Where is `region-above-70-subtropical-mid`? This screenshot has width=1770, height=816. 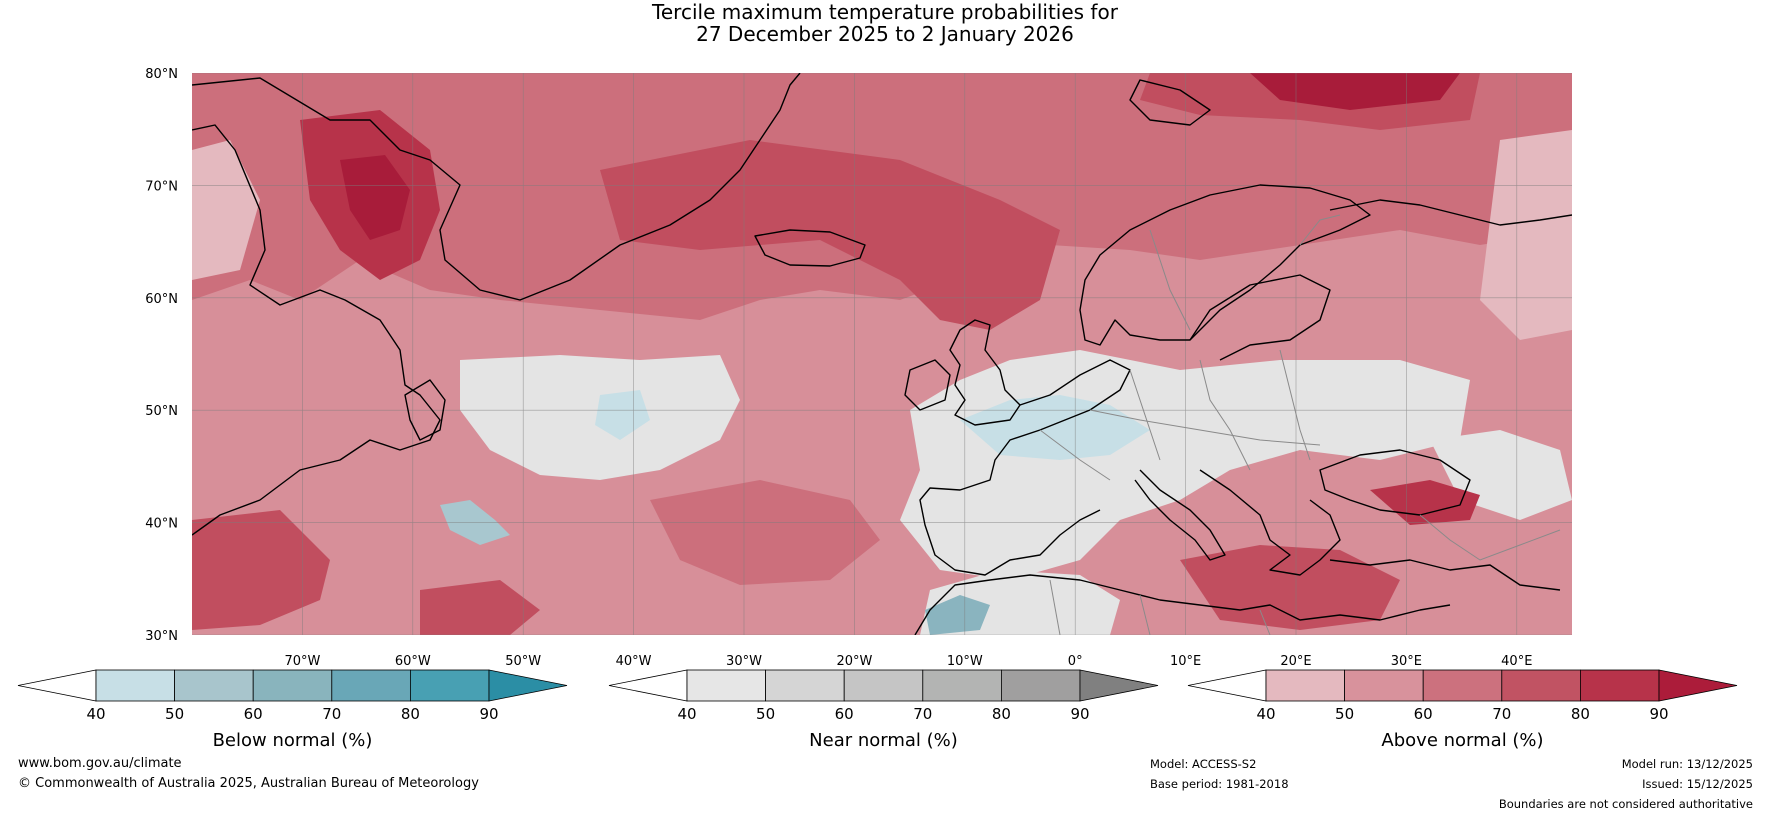 region-above-70-subtropical-mid is located at coordinates (480, 607).